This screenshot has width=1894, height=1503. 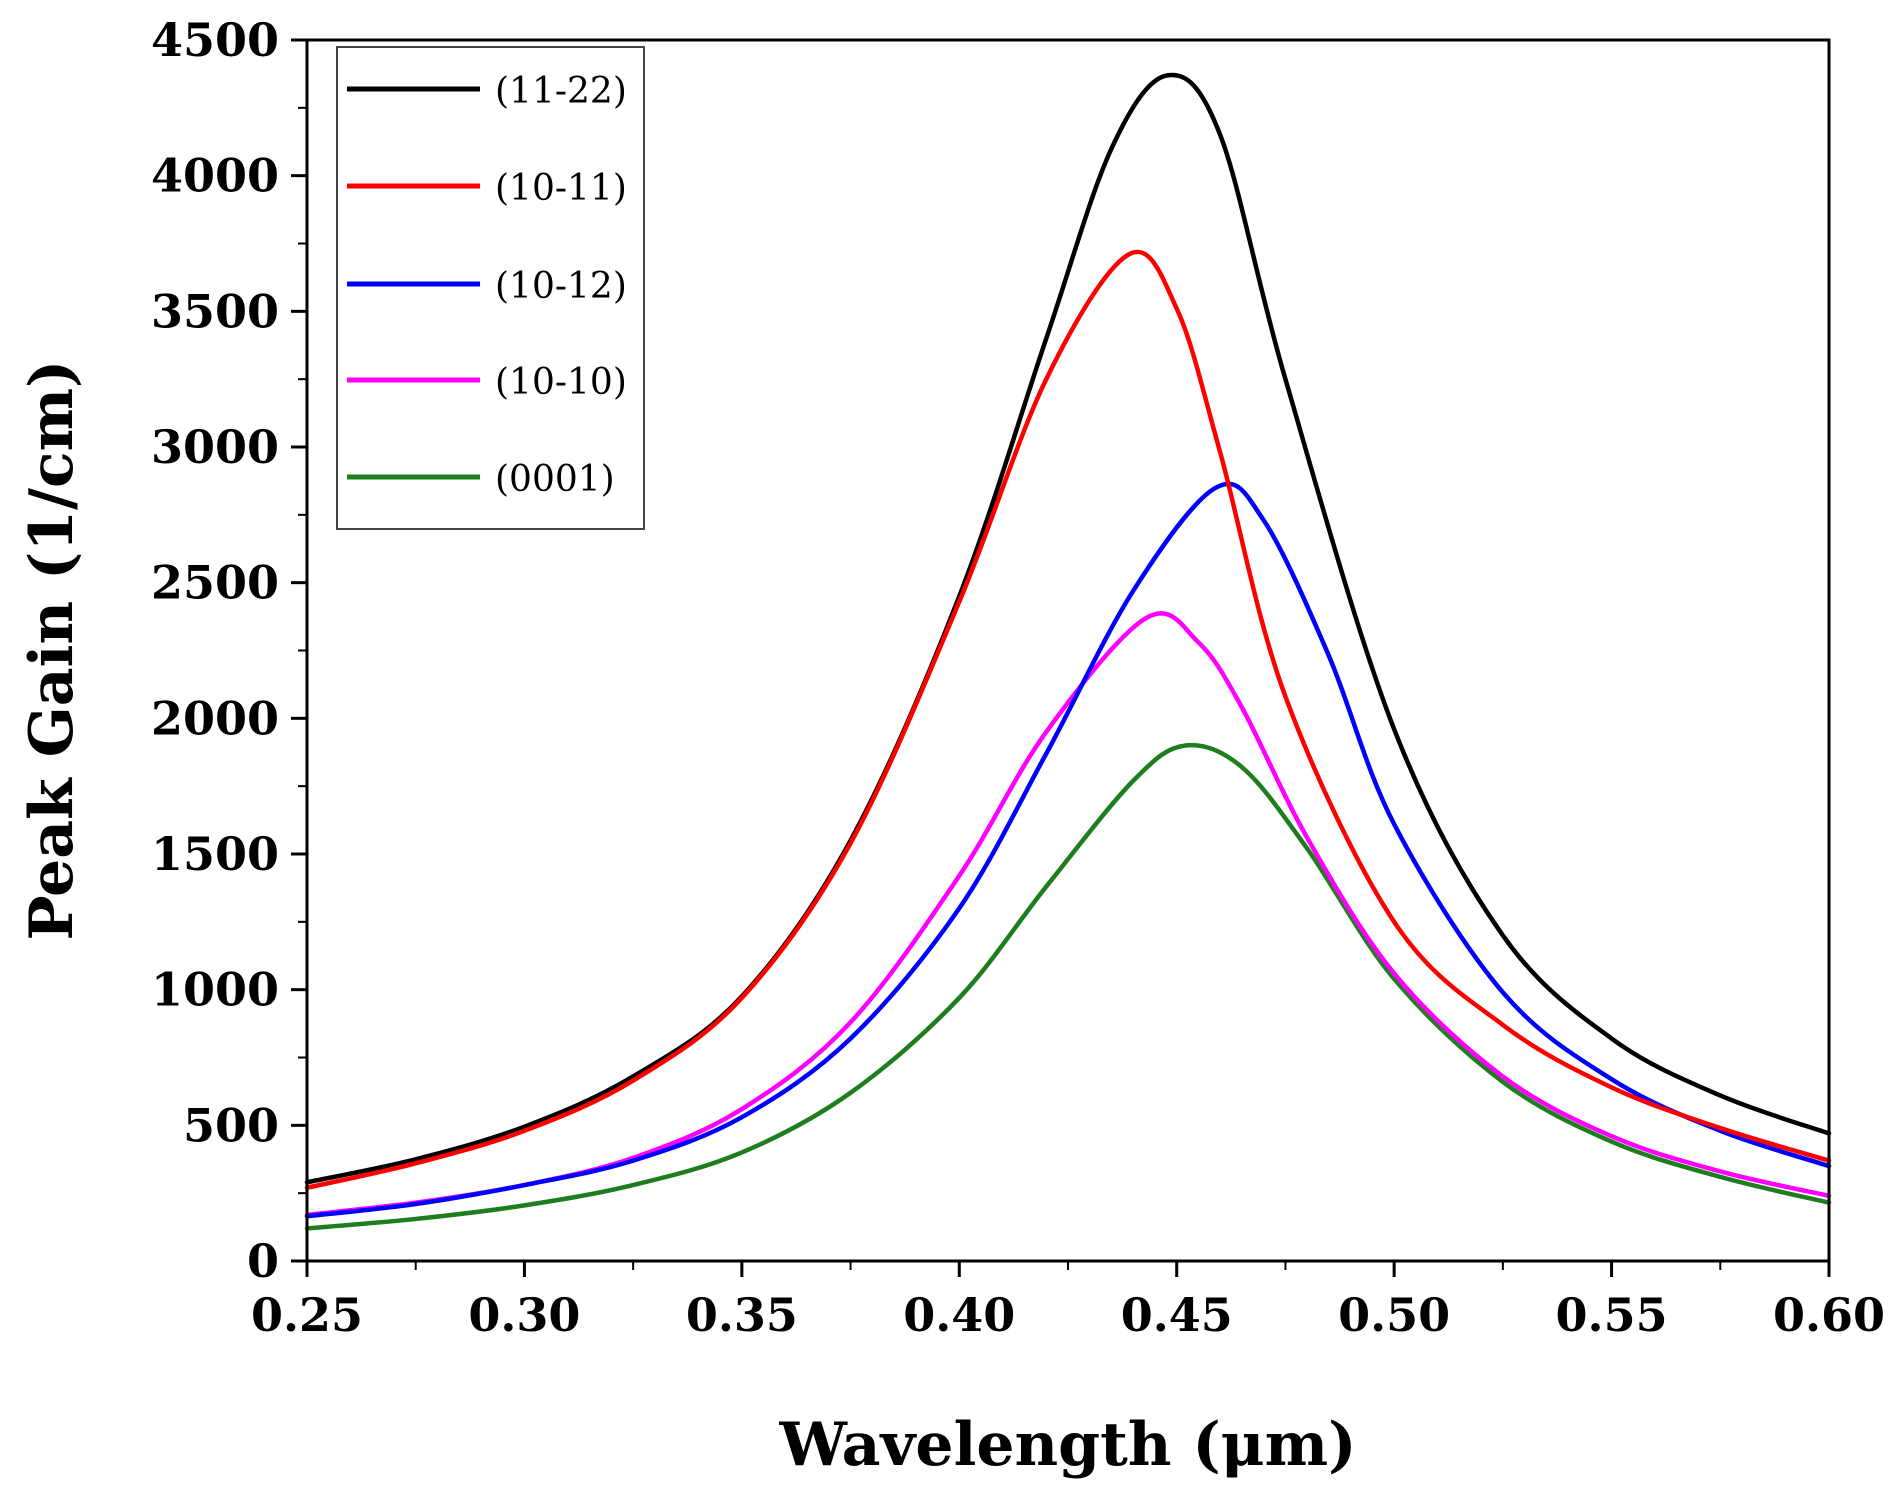 What do you see at coordinates (742, 1315) in the screenshot?
I see `x-tick-label: 0.35` at bounding box center [742, 1315].